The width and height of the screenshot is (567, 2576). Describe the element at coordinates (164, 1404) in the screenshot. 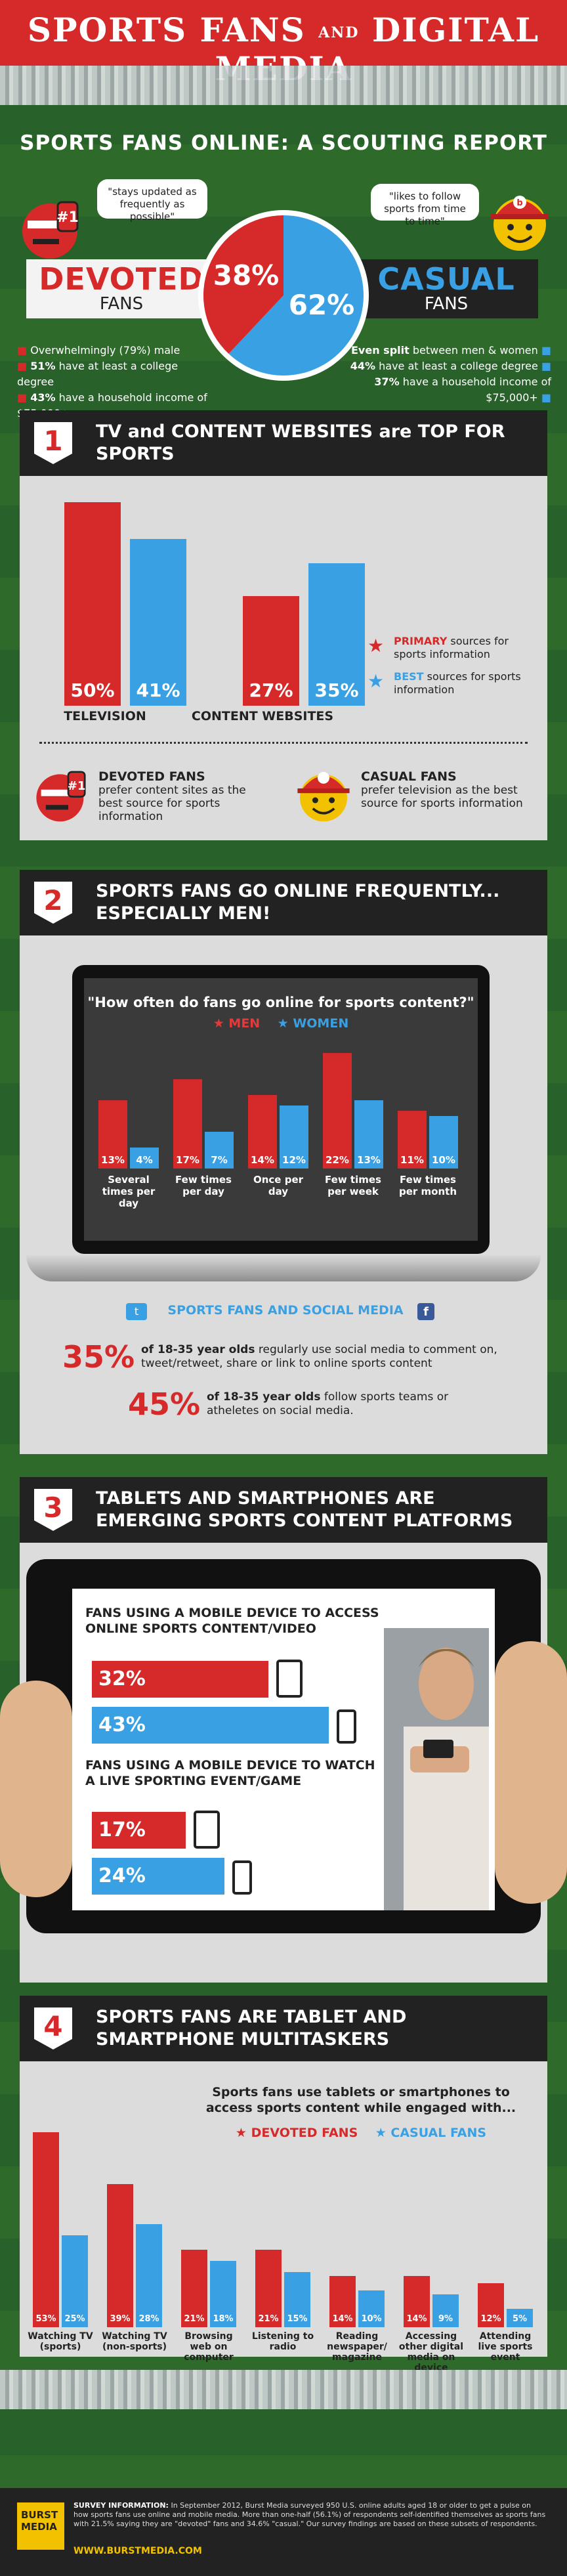

I see `stat2-pct: 45%` at that location.